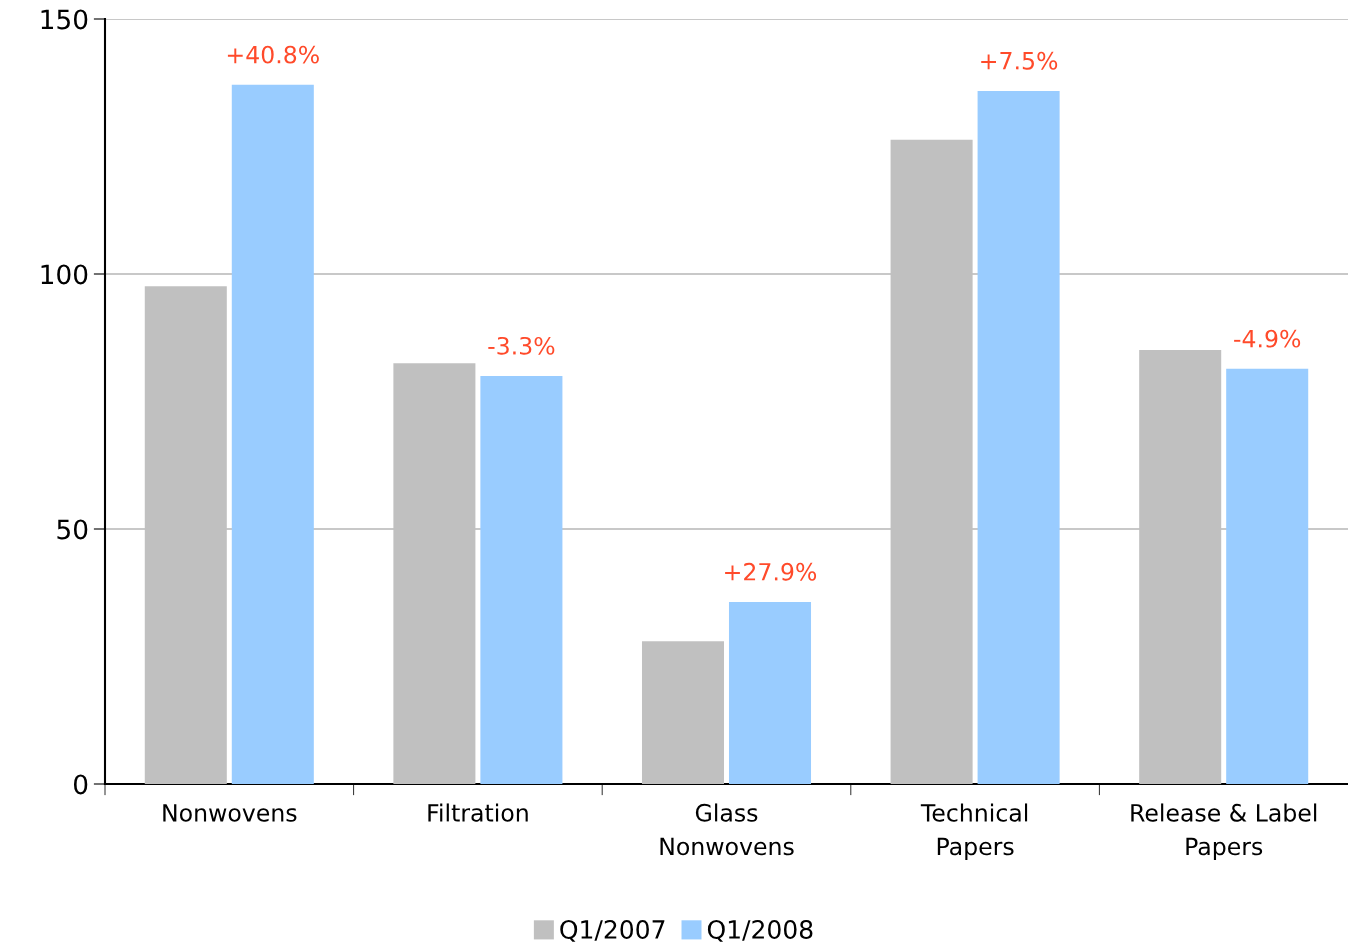 The image size is (1348, 949). I want to click on annotation: +7.5%, so click(1019, 60).